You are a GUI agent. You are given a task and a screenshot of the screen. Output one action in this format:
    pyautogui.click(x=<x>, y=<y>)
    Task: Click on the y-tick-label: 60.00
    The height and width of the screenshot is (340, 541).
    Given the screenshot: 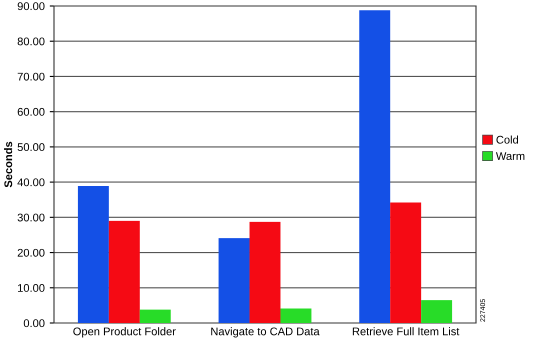 What is the action you would take?
    pyautogui.click(x=31, y=112)
    